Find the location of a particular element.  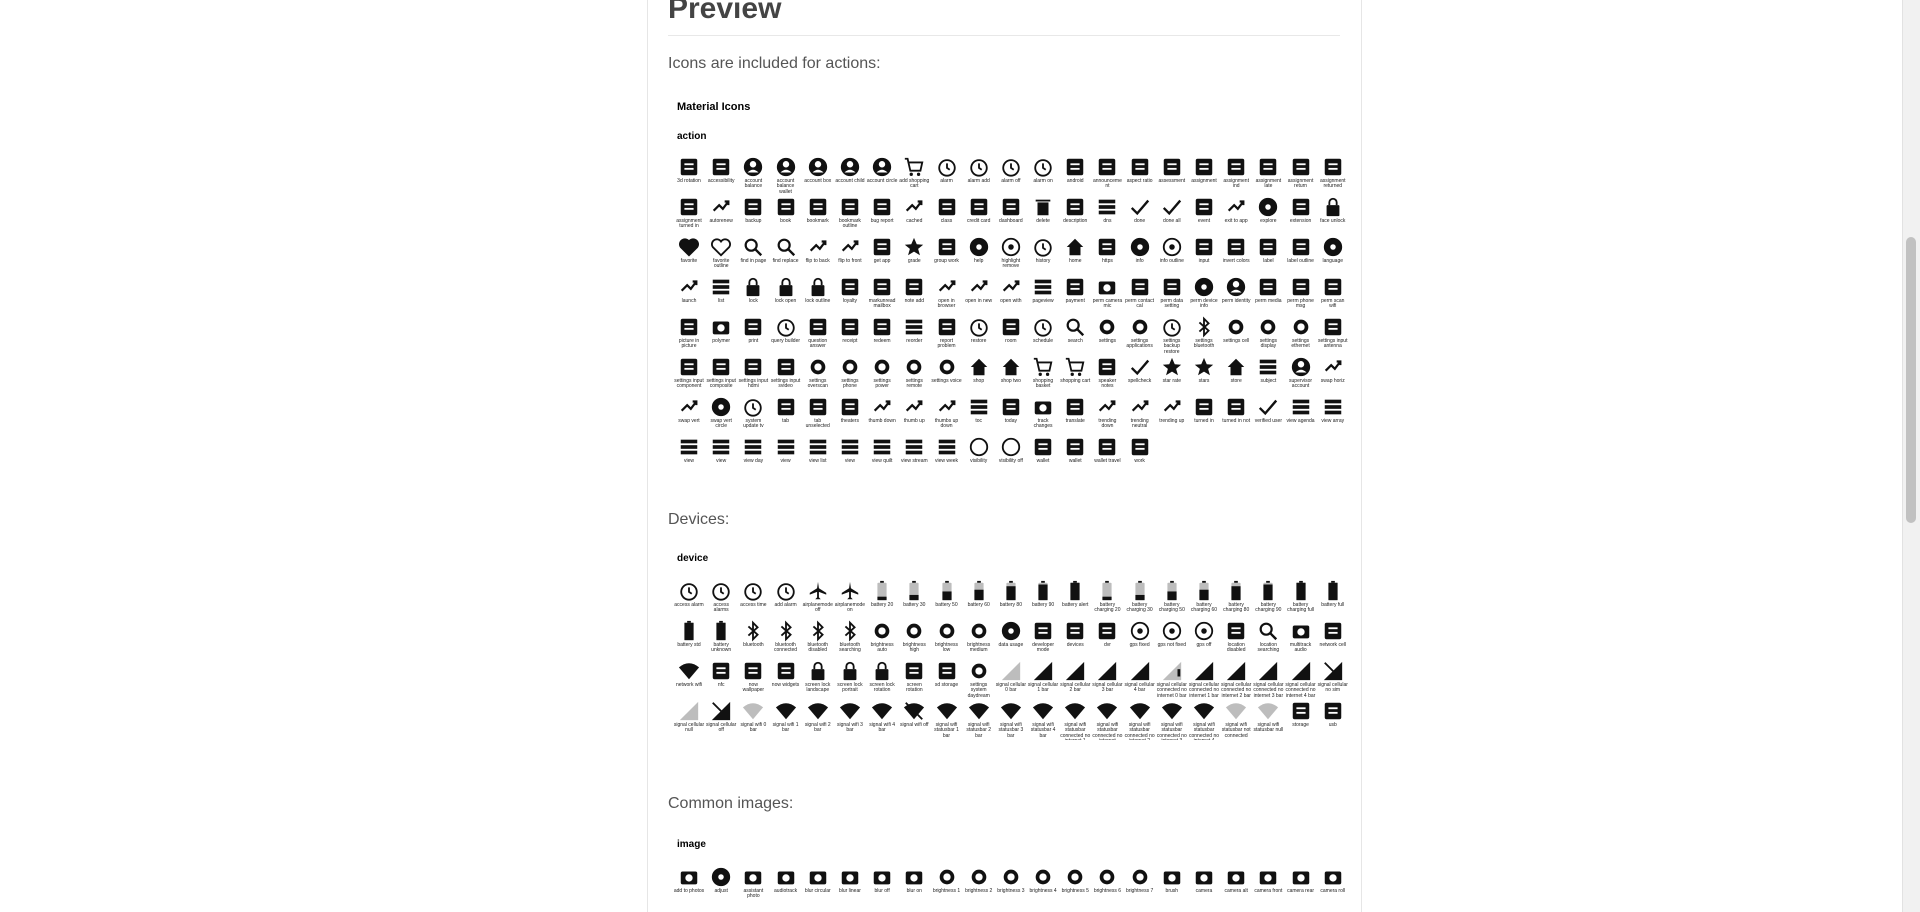

icon-label: turned in not is located at coordinates (1236, 421).